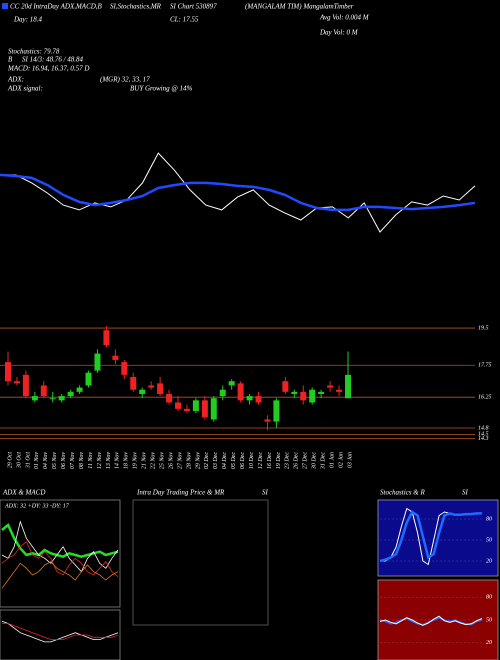 The image size is (500, 660). I want to click on y-tick-label: 17.75, so click(485, 366).